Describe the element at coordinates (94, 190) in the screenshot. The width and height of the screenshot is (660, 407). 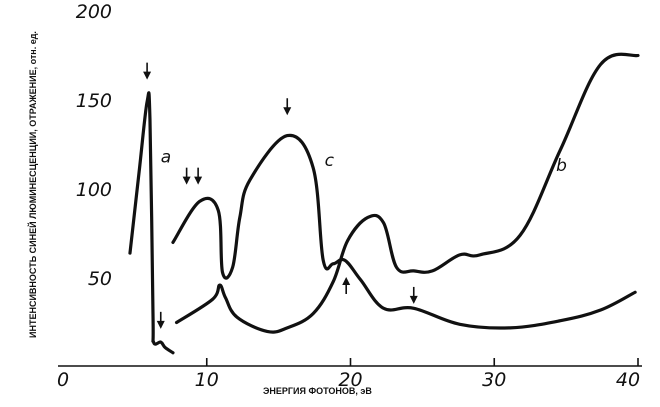
I see `y-tick-label: 100` at that location.